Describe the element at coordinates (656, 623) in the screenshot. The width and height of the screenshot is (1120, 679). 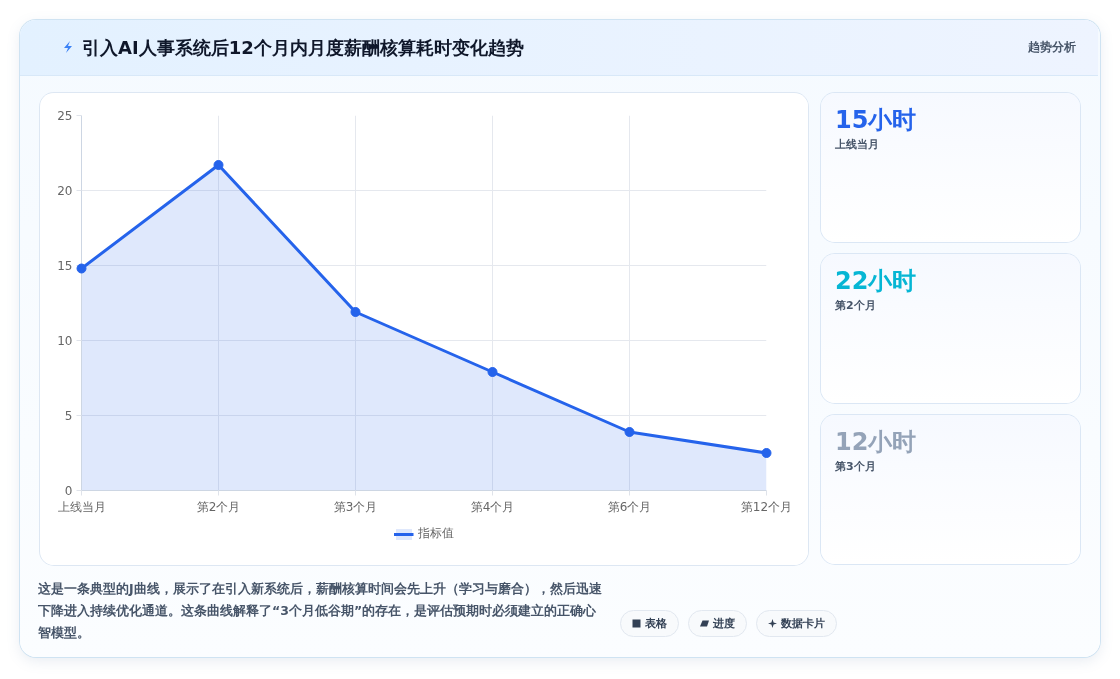
I see `text: 表格` at that location.